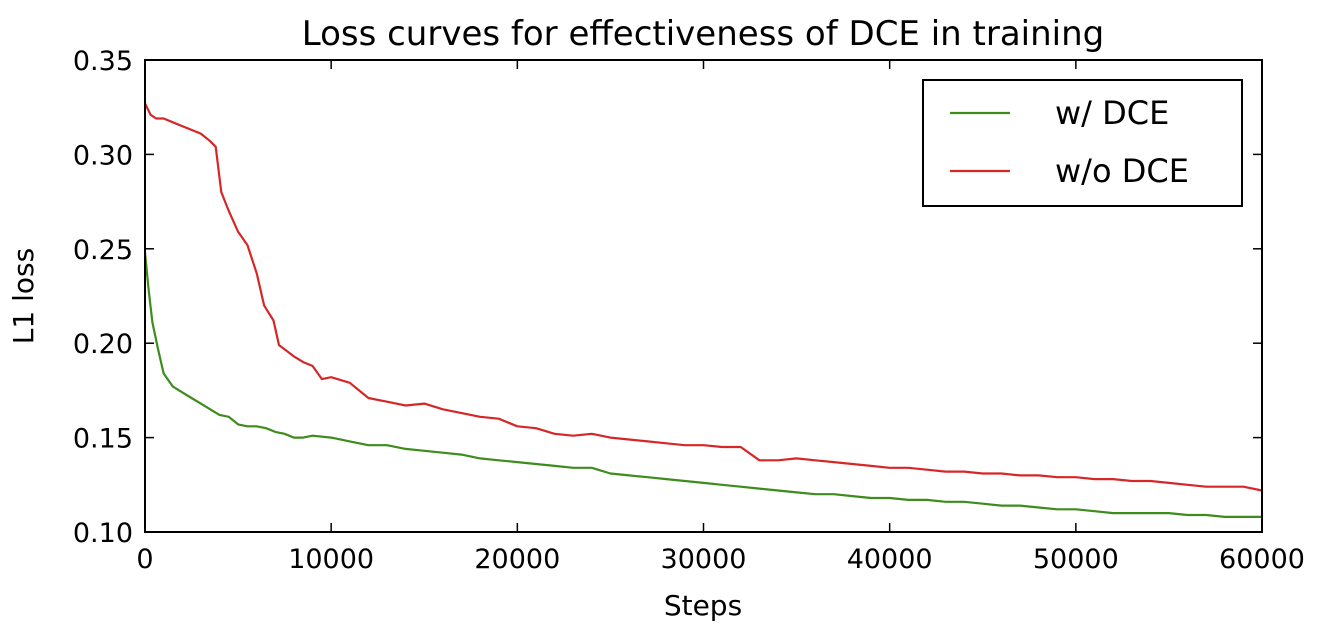 Image resolution: width=1324 pixels, height=629 pixels. What do you see at coordinates (703, 605) in the screenshot?
I see `x-axis-label: Steps` at bounding box center [703, 605].